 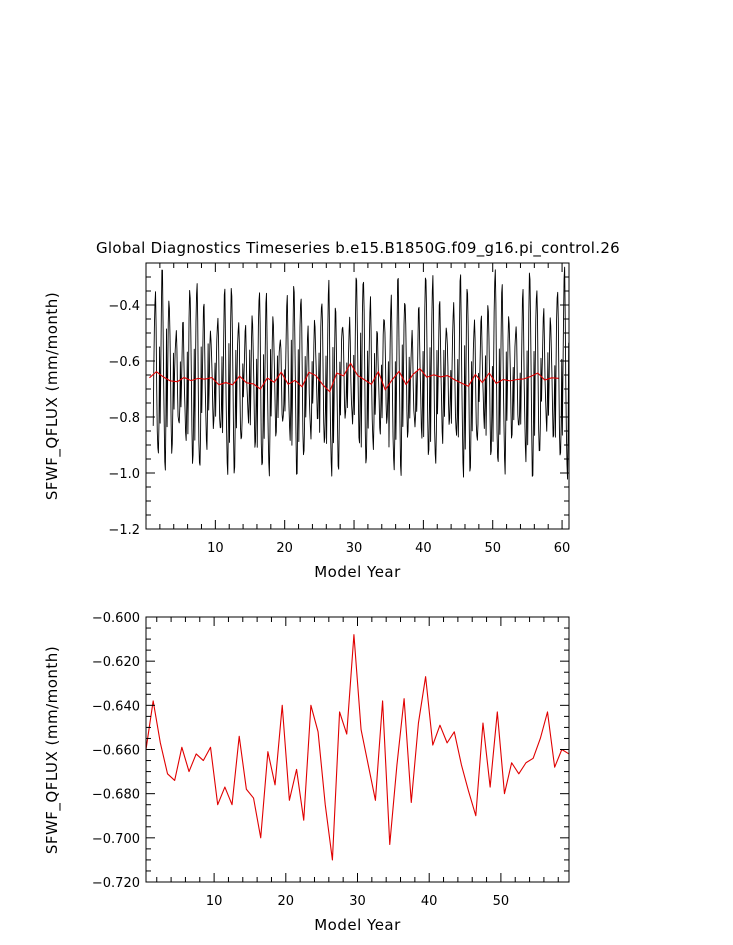 I want to click on y-tick-label: −1.2, so click(x=124, y=530).